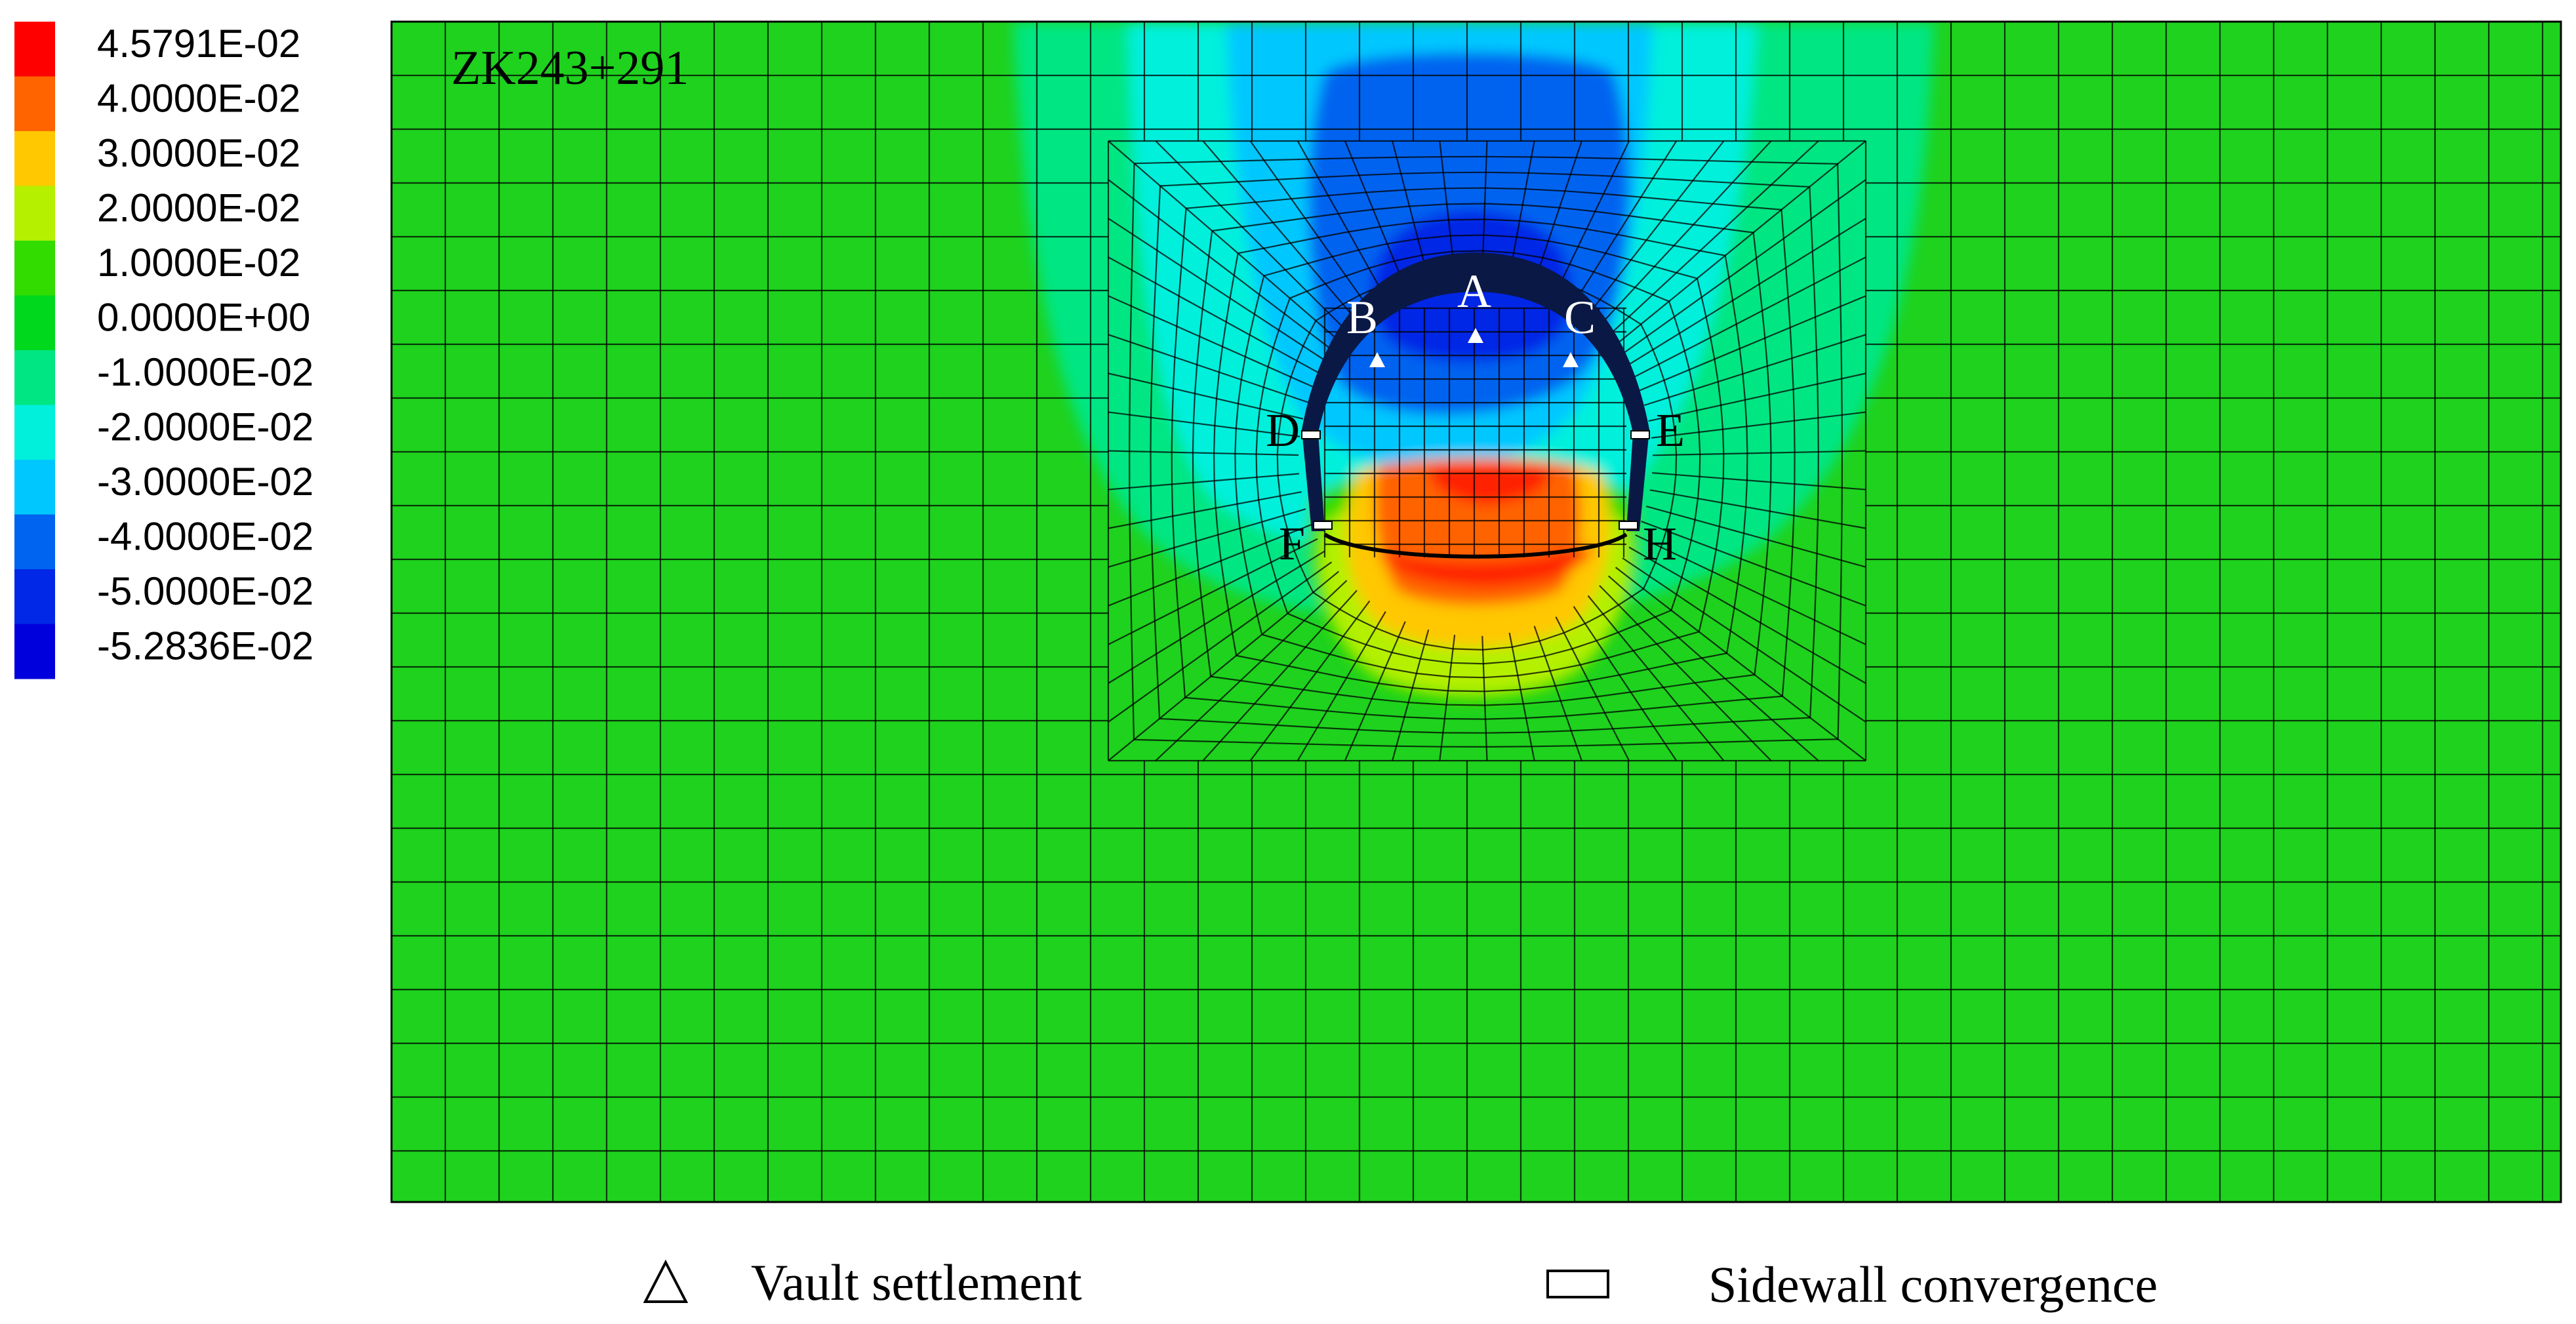 The image size is (2576, 1324). What do you see at coordinates (205, 482) in the screenshot?
I see `legend-label: -3.0000E-02` at bounding box center [205, 482].